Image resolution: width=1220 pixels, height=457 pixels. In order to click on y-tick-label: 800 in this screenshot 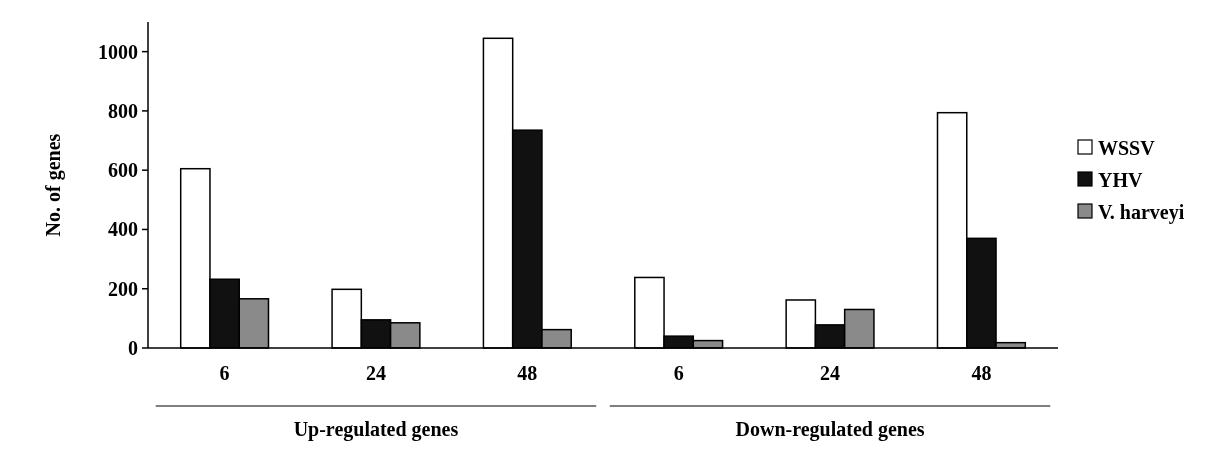, I will do `click(123, 110)`.